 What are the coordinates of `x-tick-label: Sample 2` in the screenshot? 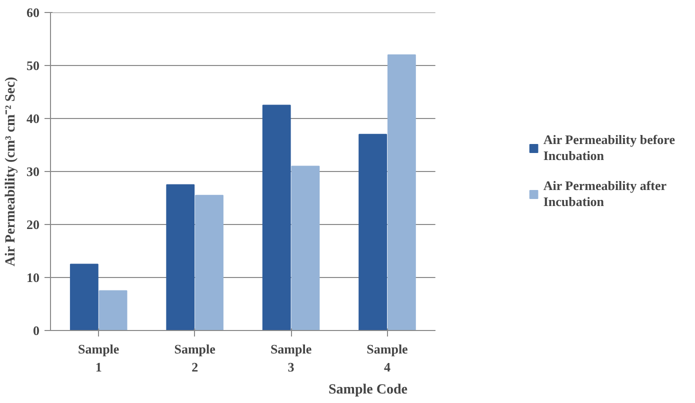 It's located at (195, 358).